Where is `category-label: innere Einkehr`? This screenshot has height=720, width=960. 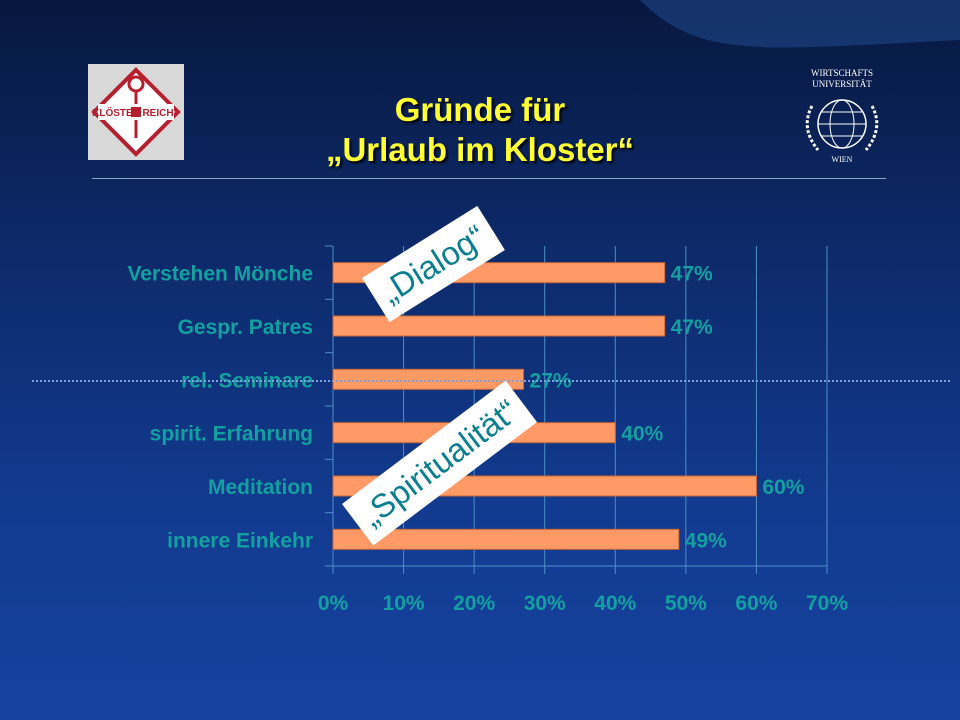
category-label: innere Einkehr is located at coordinates (240, 540).